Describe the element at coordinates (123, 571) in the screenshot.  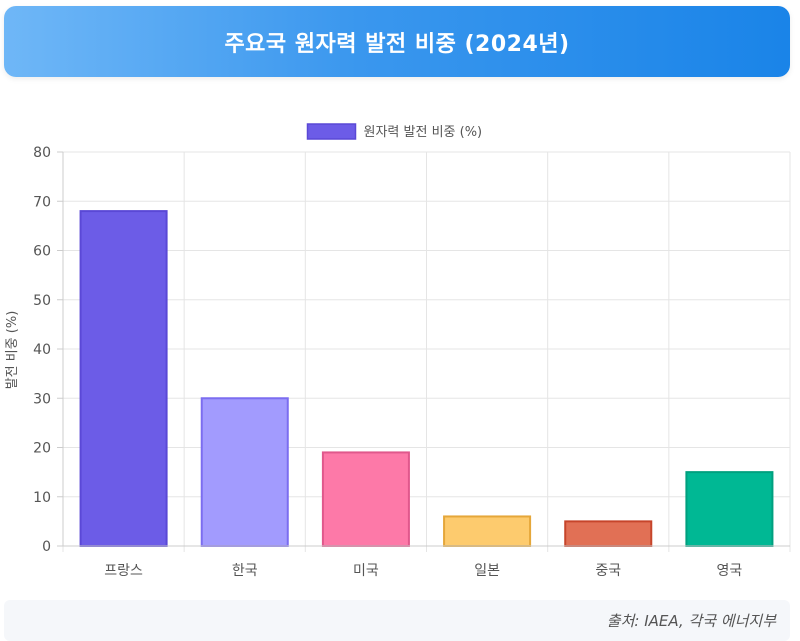
I see `x-tick-label: 프랑스` at that location.